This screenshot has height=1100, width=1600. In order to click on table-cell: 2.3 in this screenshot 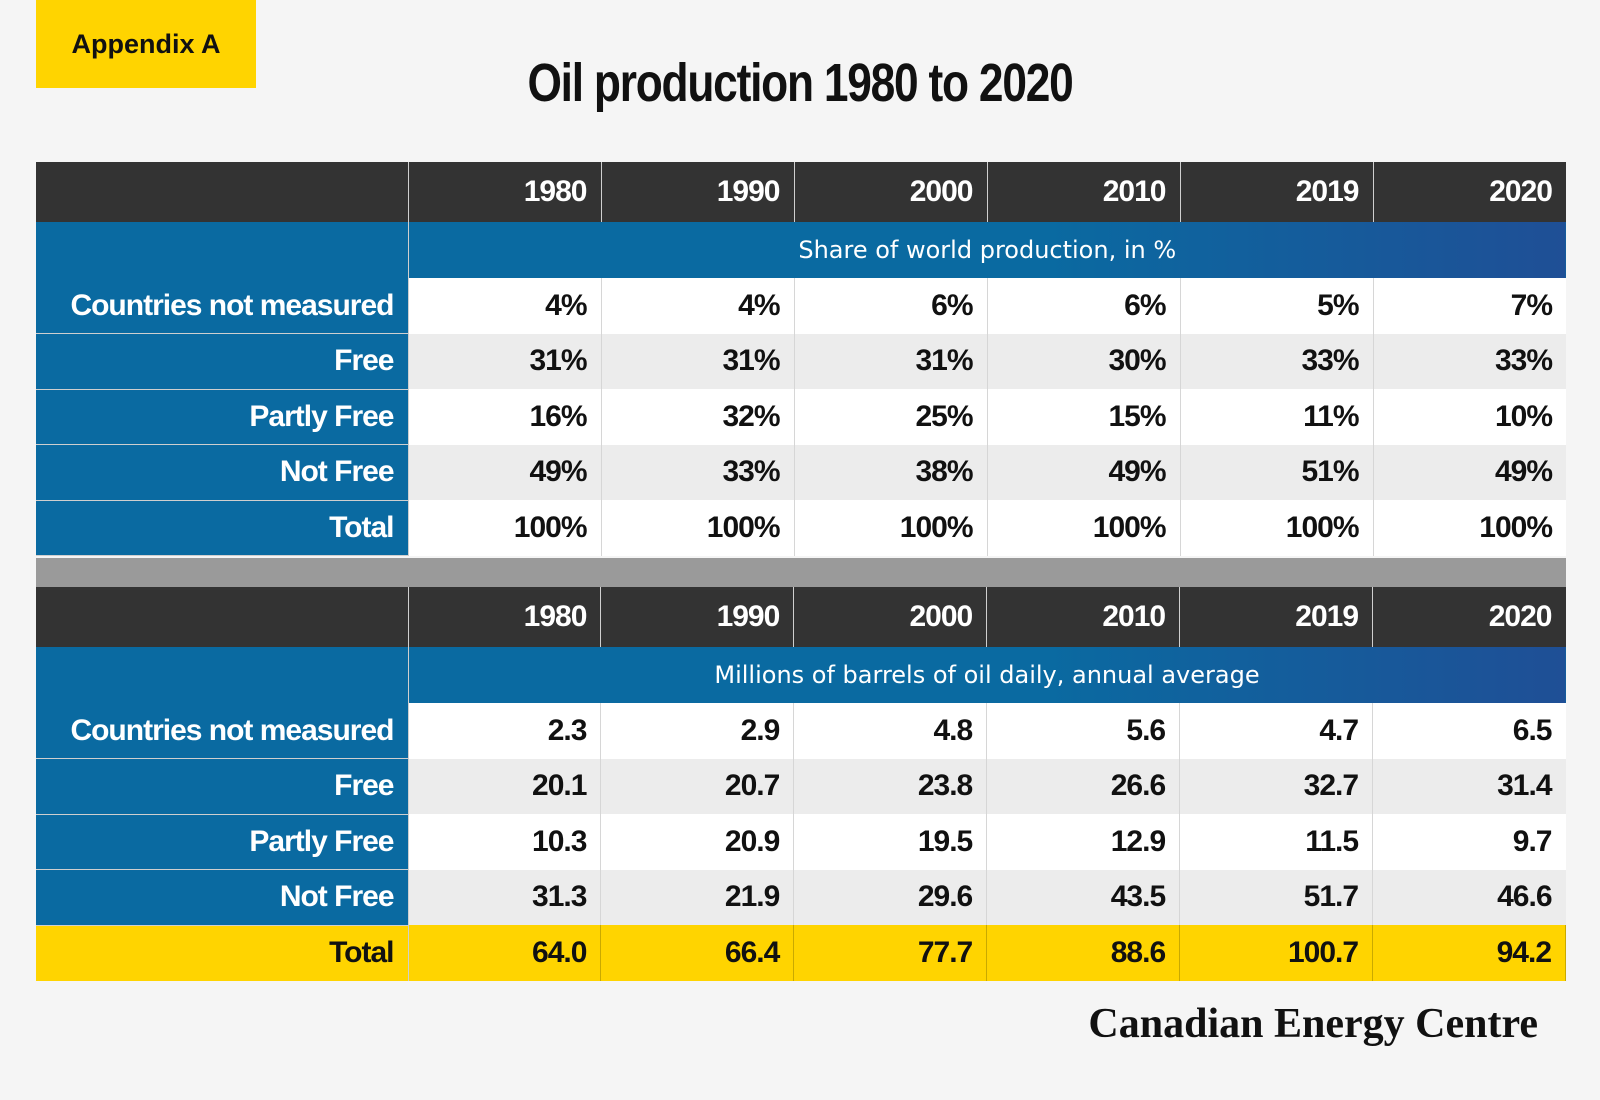, I will do `click(505, 731)`.